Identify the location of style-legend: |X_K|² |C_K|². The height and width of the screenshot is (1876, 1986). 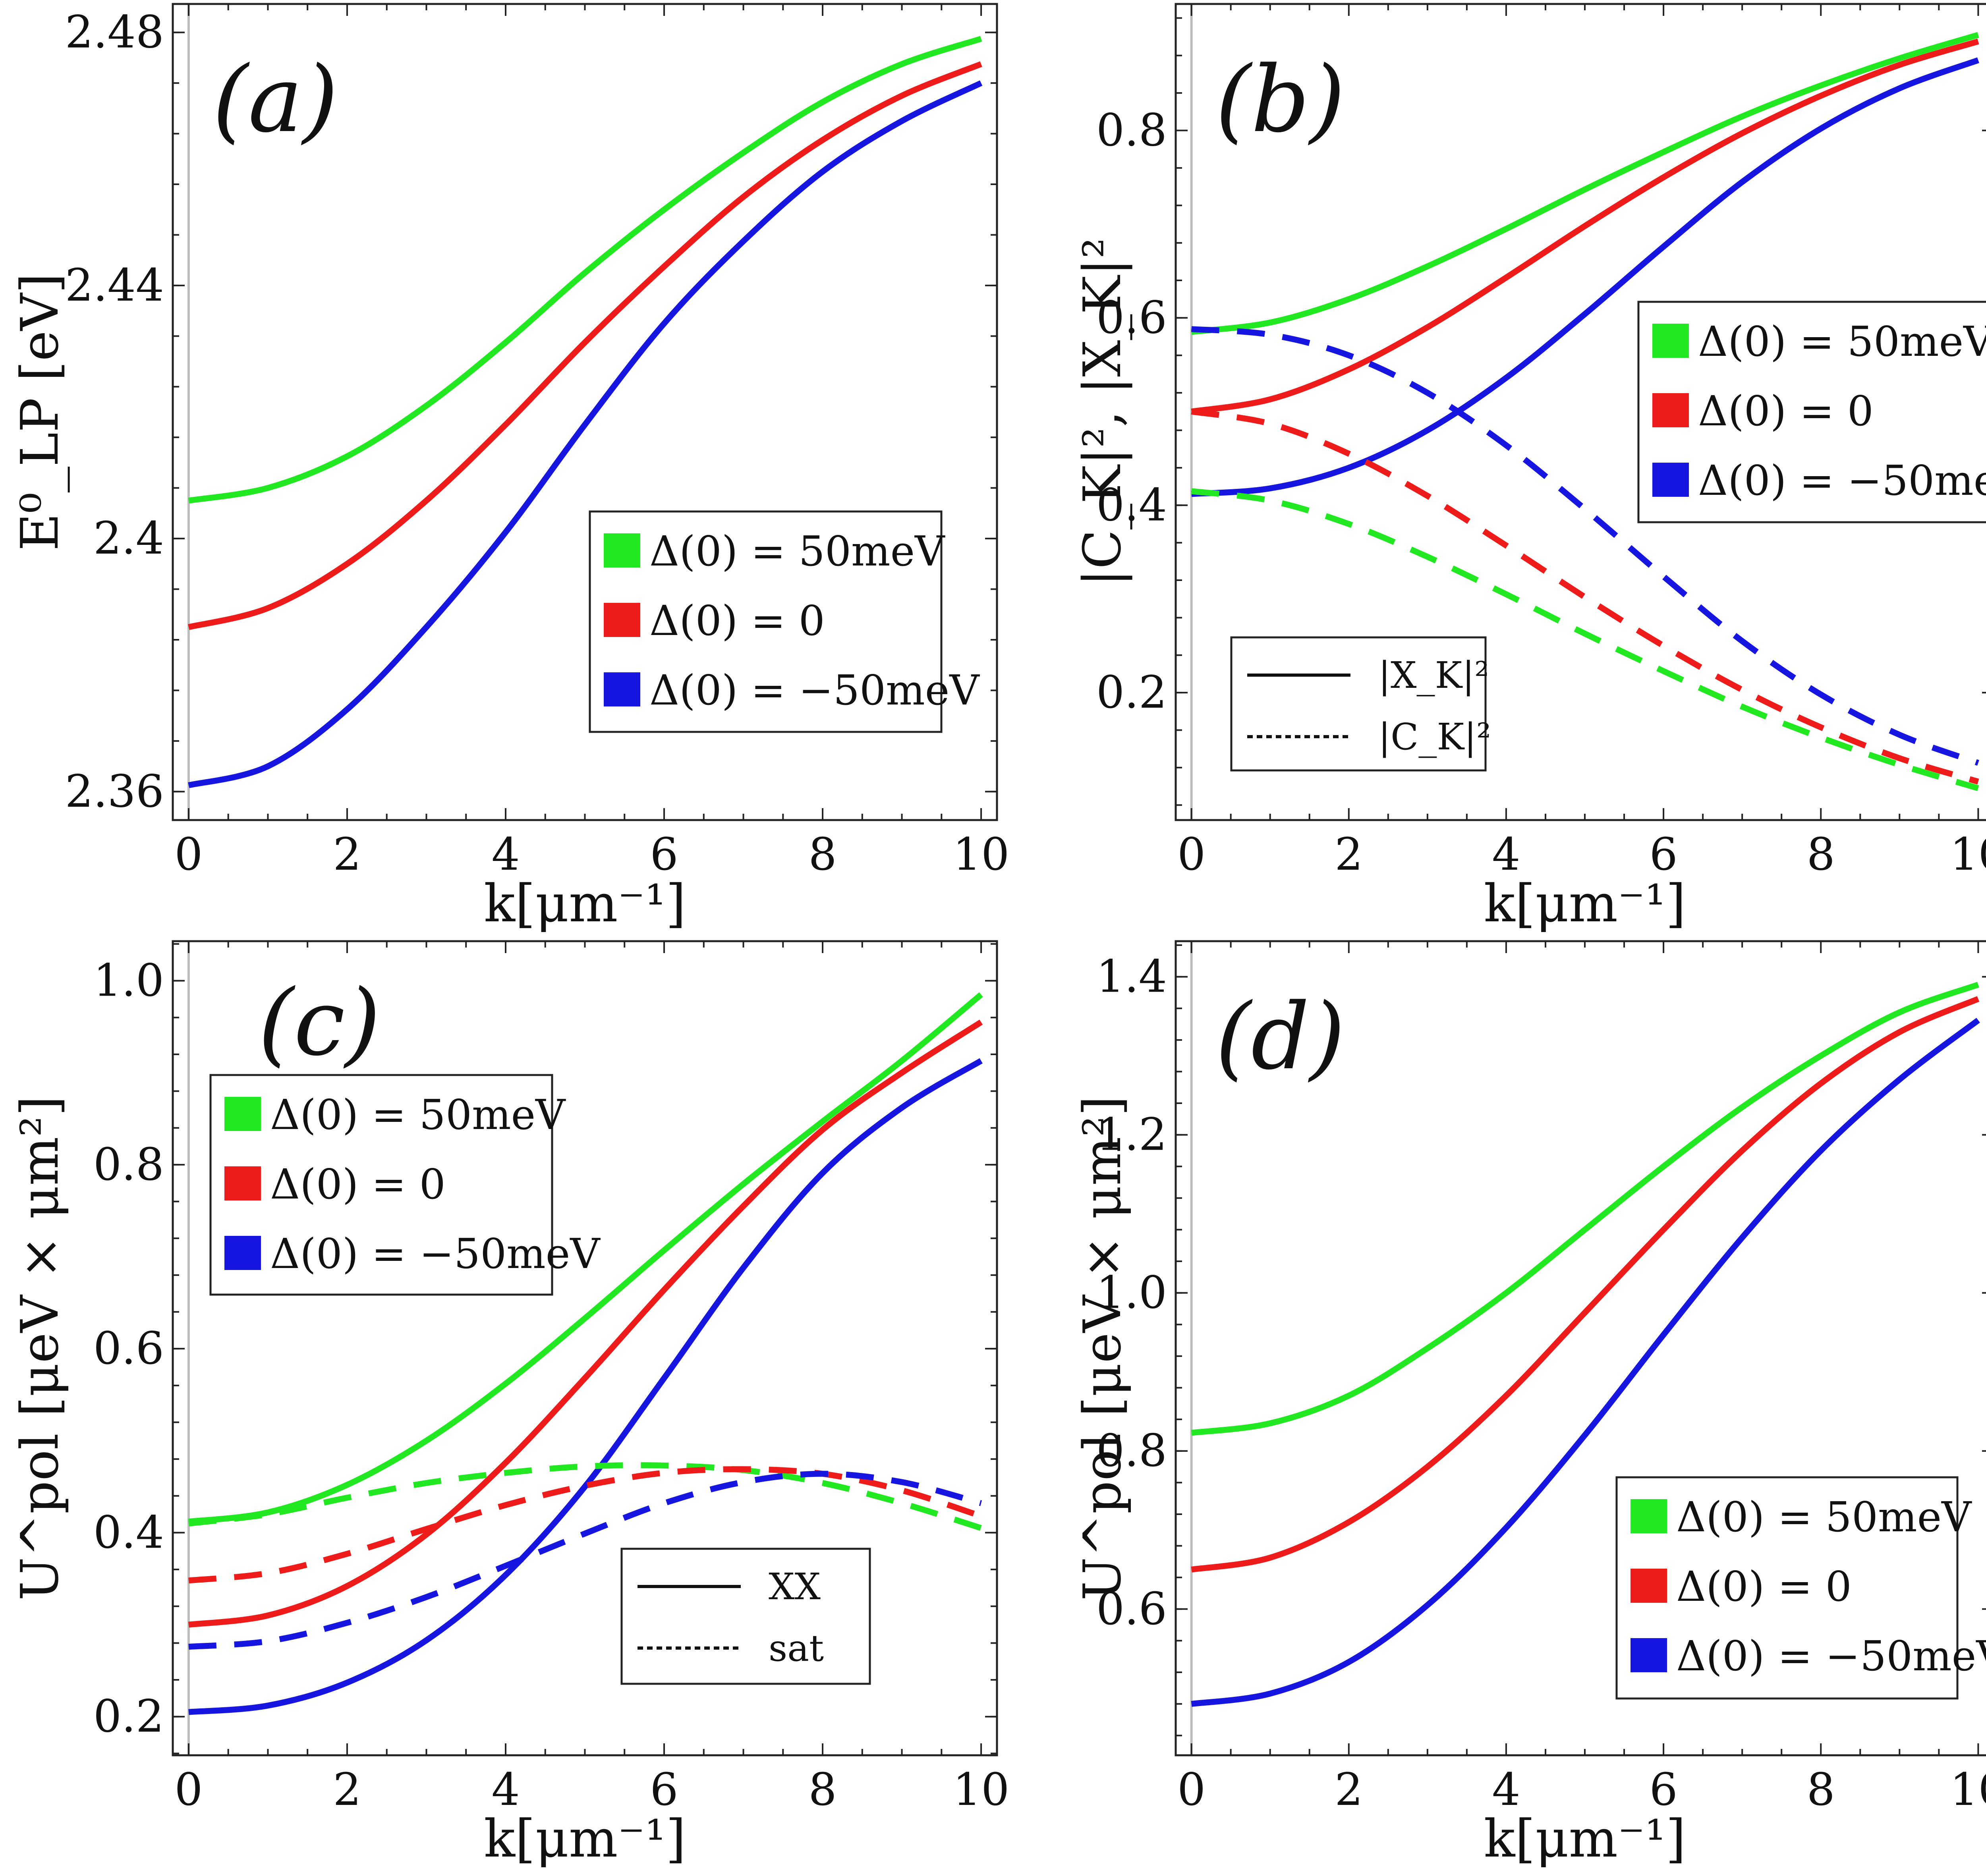
(1360, 704).